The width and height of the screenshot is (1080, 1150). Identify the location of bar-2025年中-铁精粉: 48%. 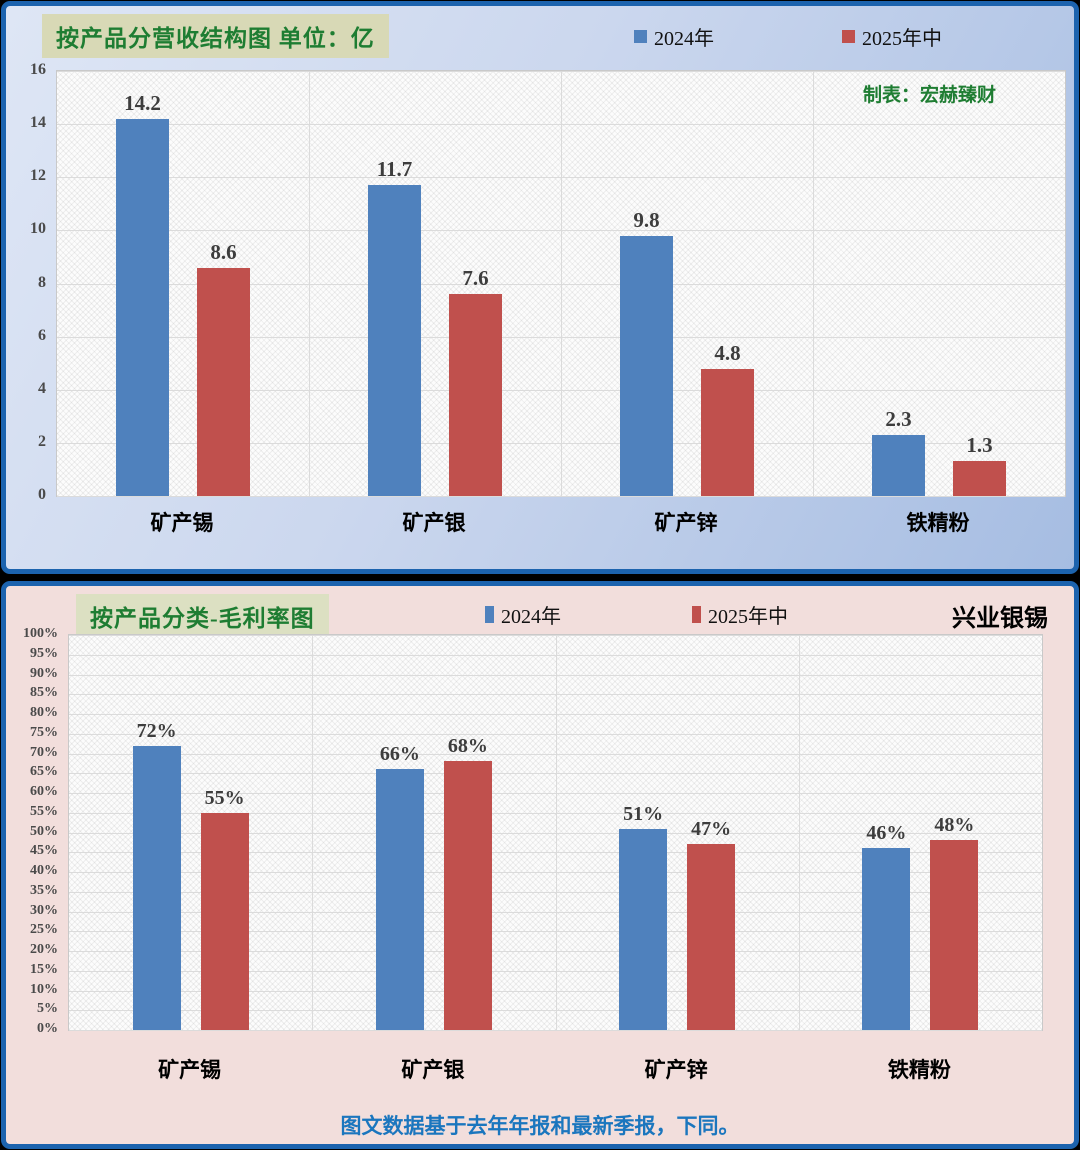
(954, 922).